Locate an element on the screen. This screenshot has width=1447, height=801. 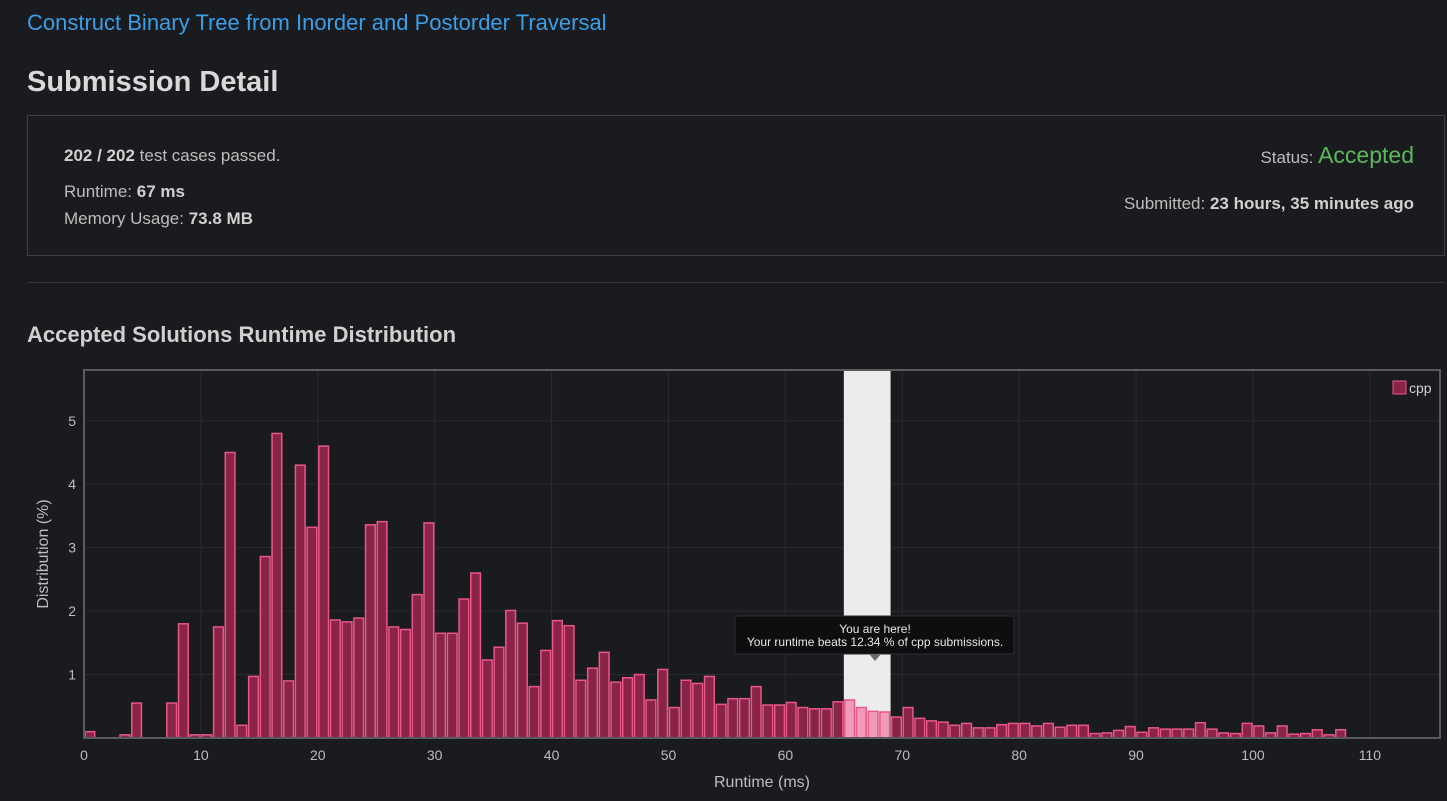
memory-label: Memory Usage: is located at coordinates (124, 218).